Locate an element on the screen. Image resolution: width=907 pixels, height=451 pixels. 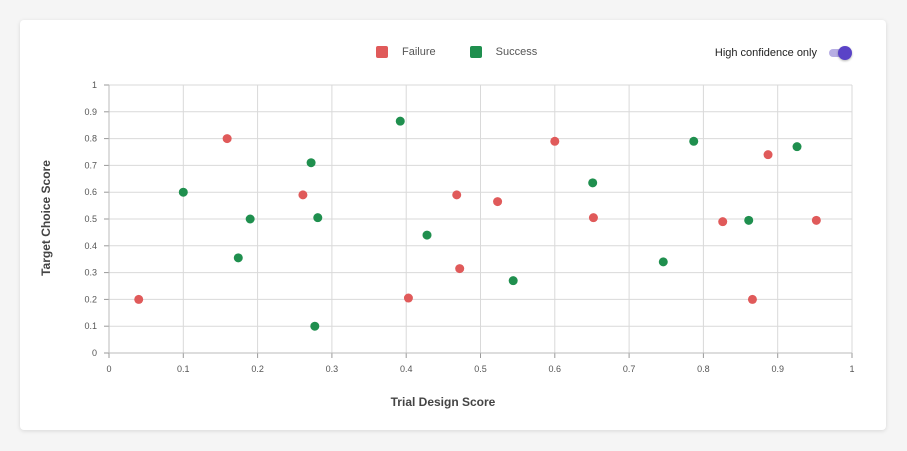
x-tick-label: 0 is located at coordinates (108, 369).